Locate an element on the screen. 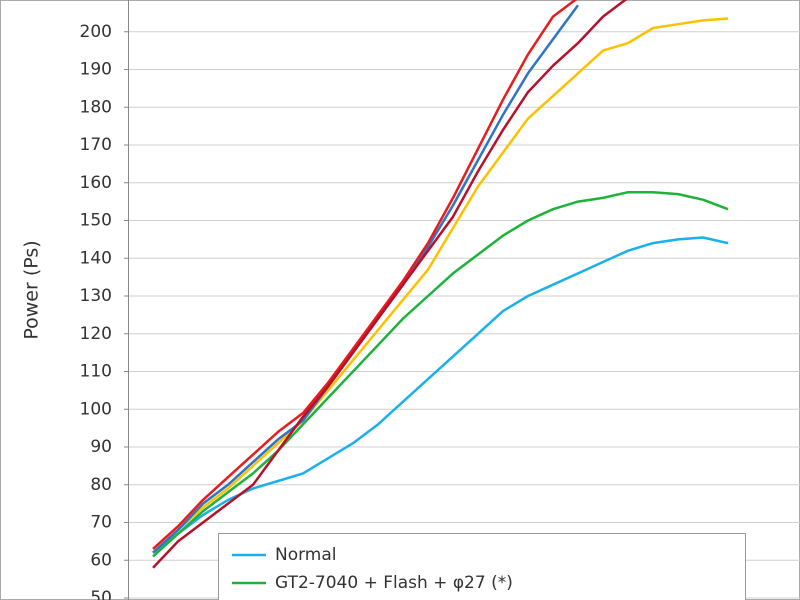 This screenshot has height=600, width=800. legend-label: GT2-7040 + Flash + φ27 (*) is located at coordinates (394, 583).